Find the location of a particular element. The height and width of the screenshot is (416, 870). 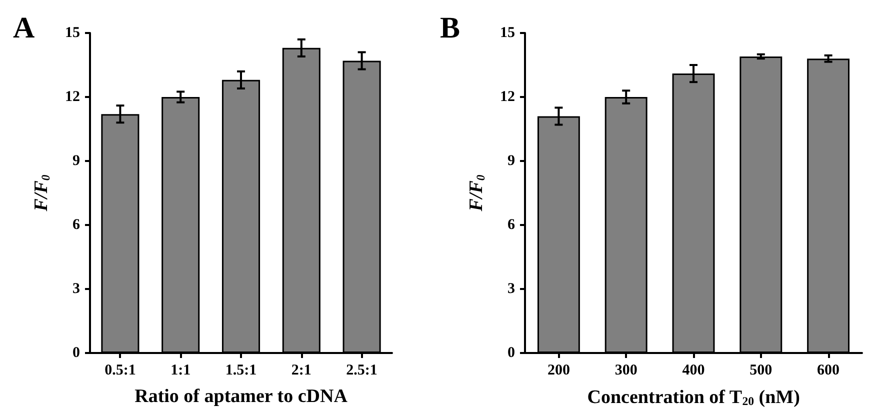

x-axis-title: Concentration of T20 (nM) is located at coordinates (693, 397).